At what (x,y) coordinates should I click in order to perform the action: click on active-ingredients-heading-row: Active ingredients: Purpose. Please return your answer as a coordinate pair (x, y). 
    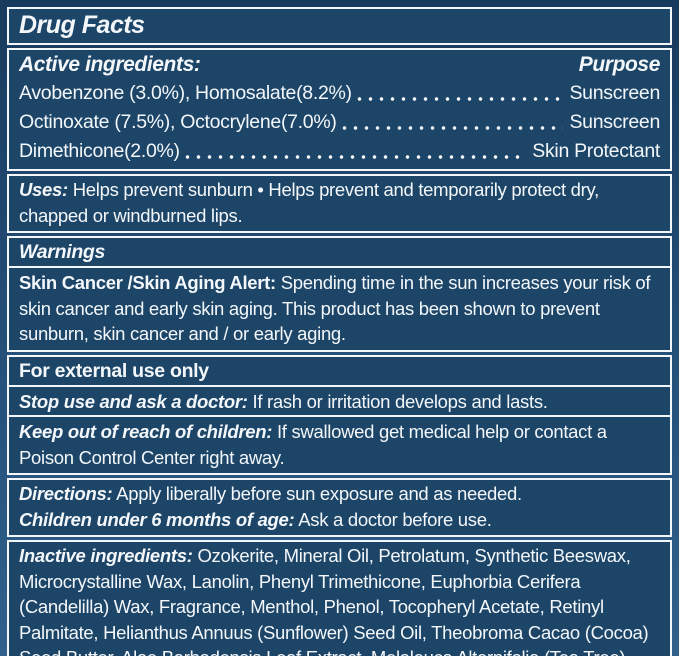
    Looking at the image, I should click on (339, 65).